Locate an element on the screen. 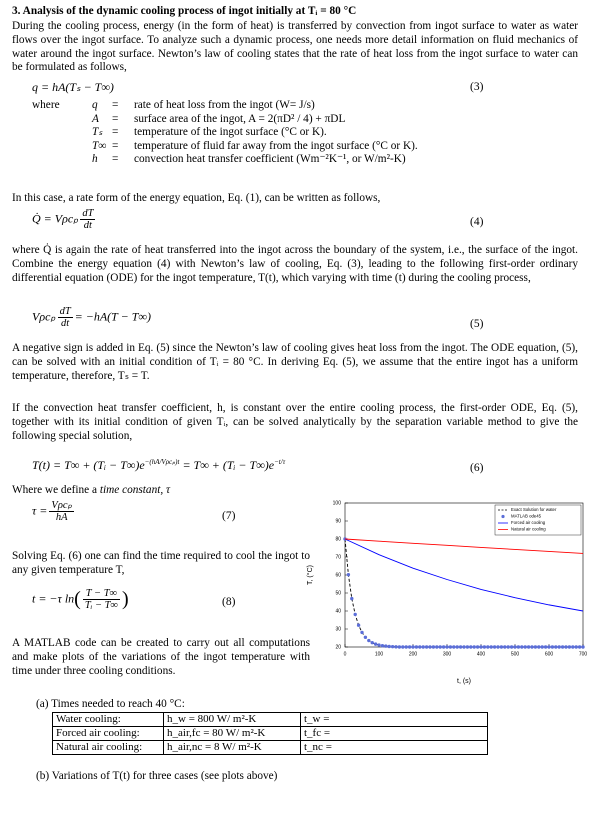  eq-part: Vρcₚ is located at coordinates (44, 316).